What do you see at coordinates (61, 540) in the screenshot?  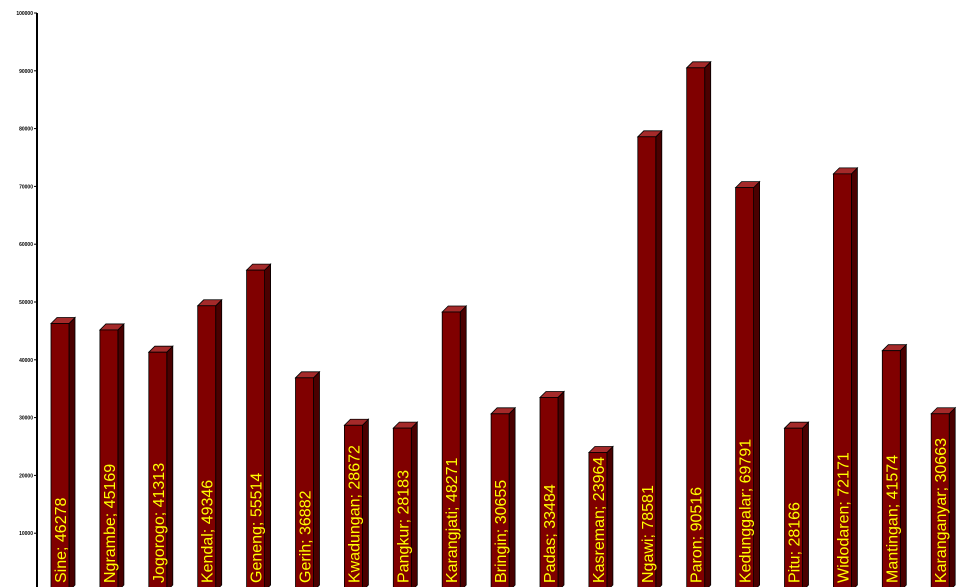 I see `data-label: Sine; 46278` at bounding box center [61, 540].